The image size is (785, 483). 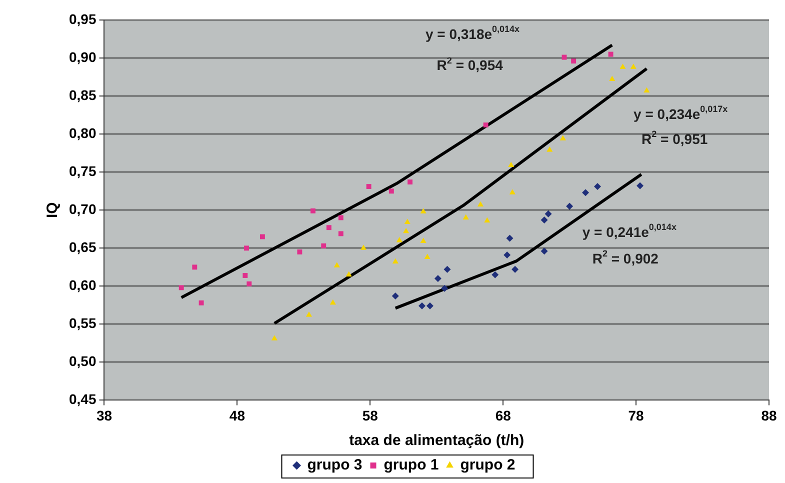 What do you see at coordinates (370, 415) in the screenshot?
I see `x-tick-label: 58` at bounding box center [370, 415].